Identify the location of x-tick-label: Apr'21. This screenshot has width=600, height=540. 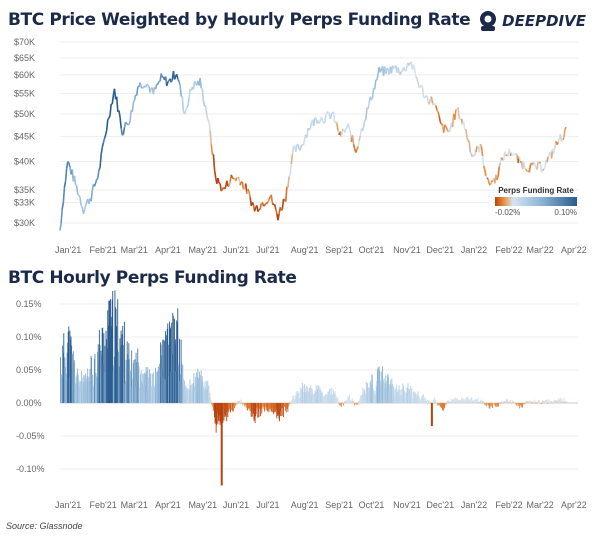
(168, 250).